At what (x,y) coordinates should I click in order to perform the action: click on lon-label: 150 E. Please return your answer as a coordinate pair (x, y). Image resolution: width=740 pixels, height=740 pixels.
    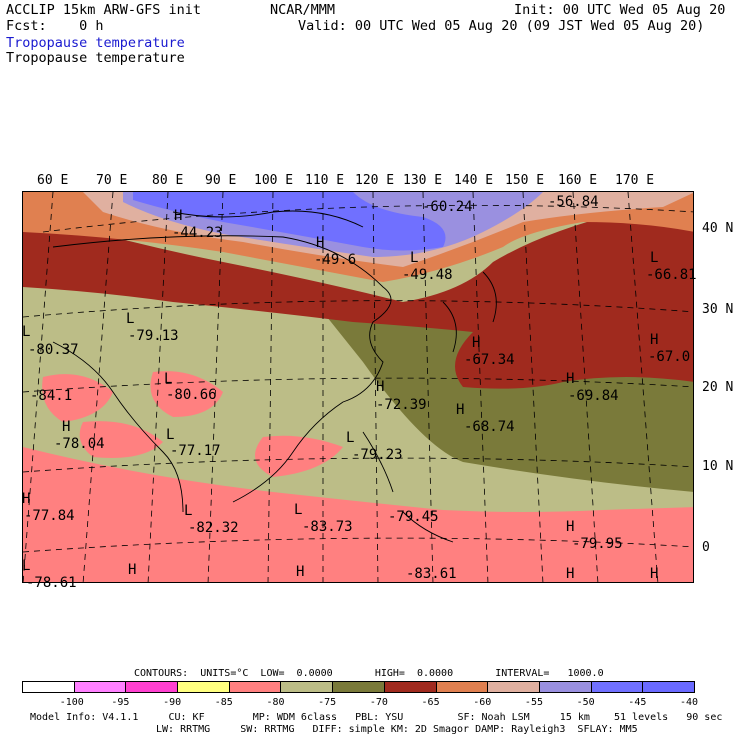
    Looking at the image, I should click on (525, 180).